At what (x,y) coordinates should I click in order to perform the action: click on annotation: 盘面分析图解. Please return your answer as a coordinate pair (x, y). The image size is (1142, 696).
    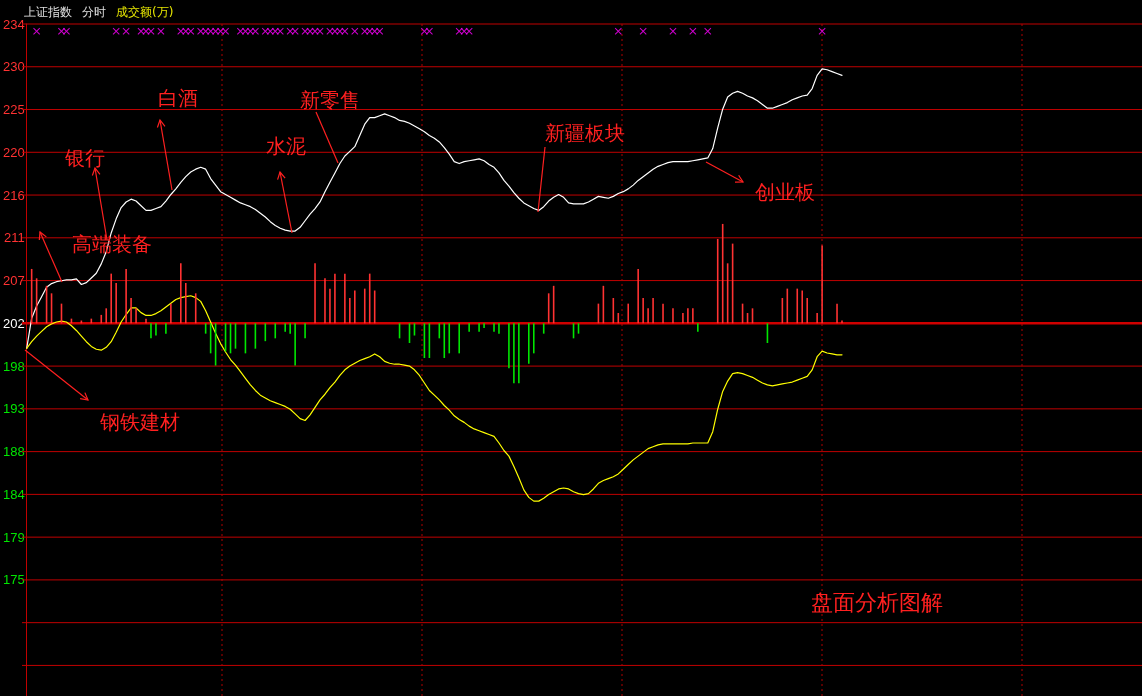
    Looking at the image, I should click on (877, 602).